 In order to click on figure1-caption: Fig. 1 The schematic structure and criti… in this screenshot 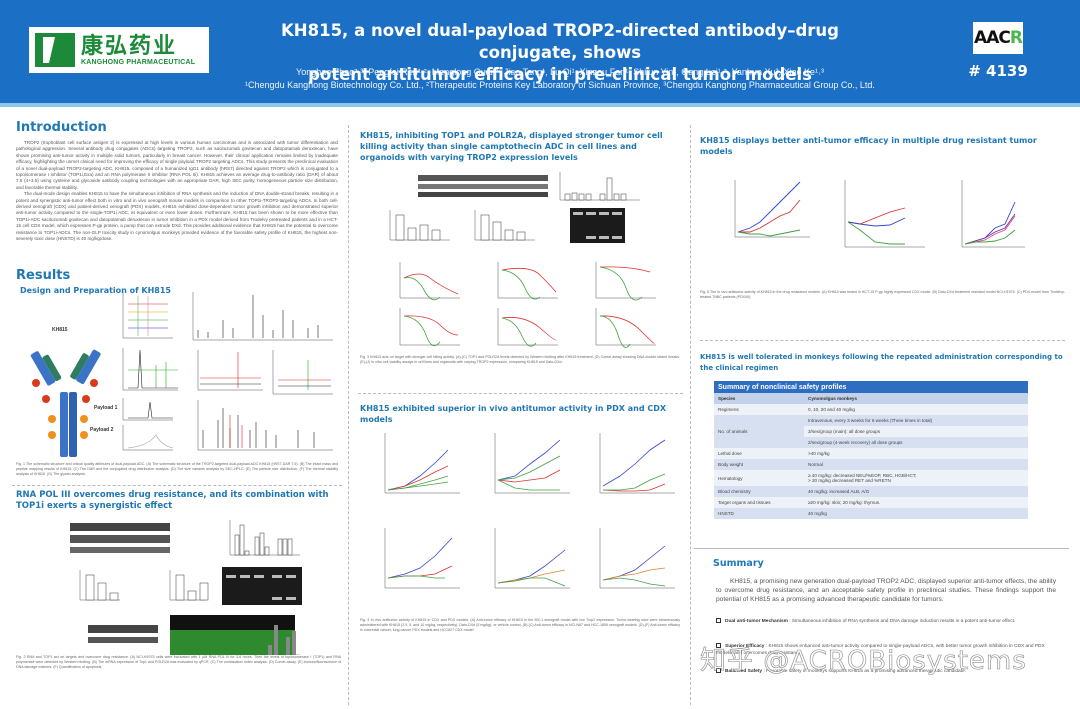, I will do `click(177, 469)`.